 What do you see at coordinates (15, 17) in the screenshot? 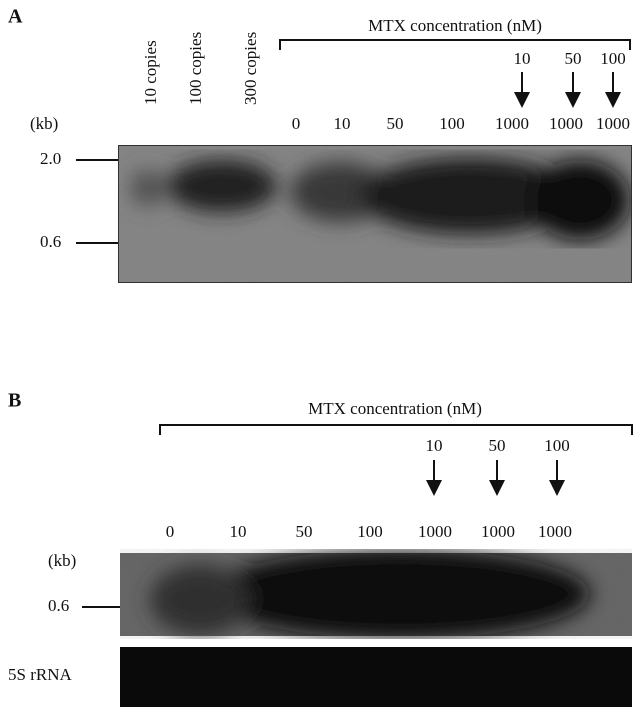
I see `panel-label: A` at bounding box center [15, 17].